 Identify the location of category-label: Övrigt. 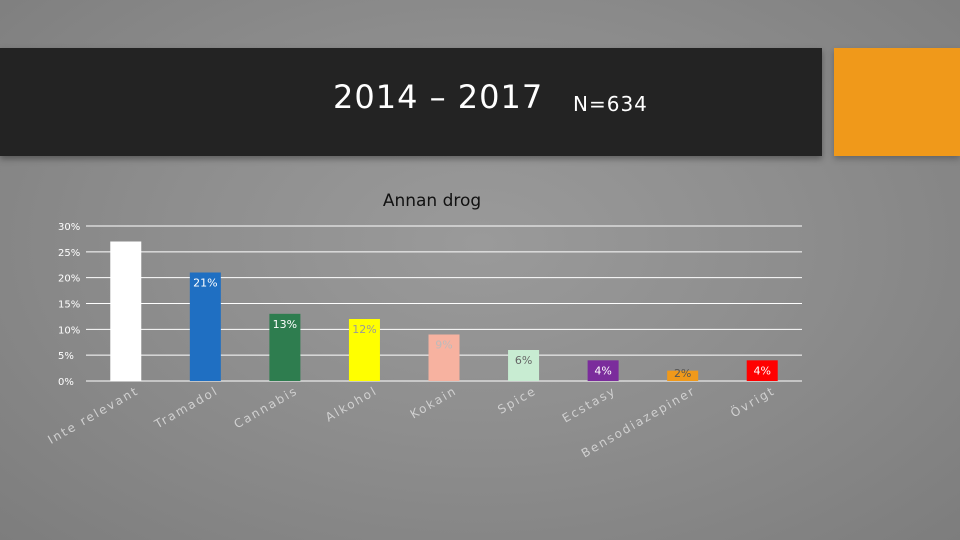
(752, 401).